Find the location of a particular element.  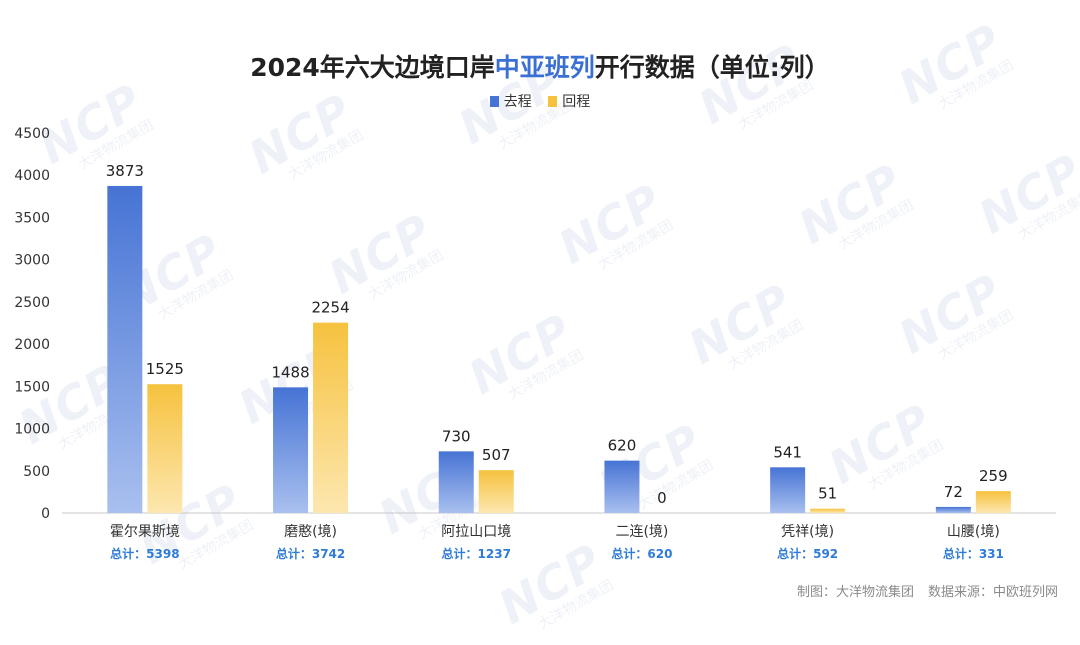

total-label-5: 总计：331 is located at coordinates (973, 553).